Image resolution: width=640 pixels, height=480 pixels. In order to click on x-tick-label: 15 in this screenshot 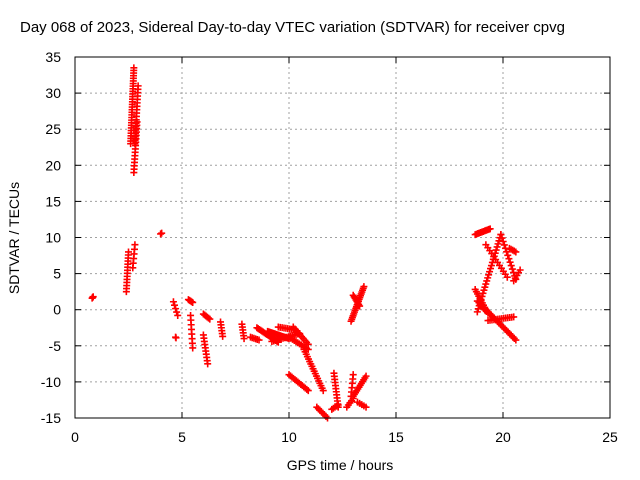, I will do `click(396, 437)`.